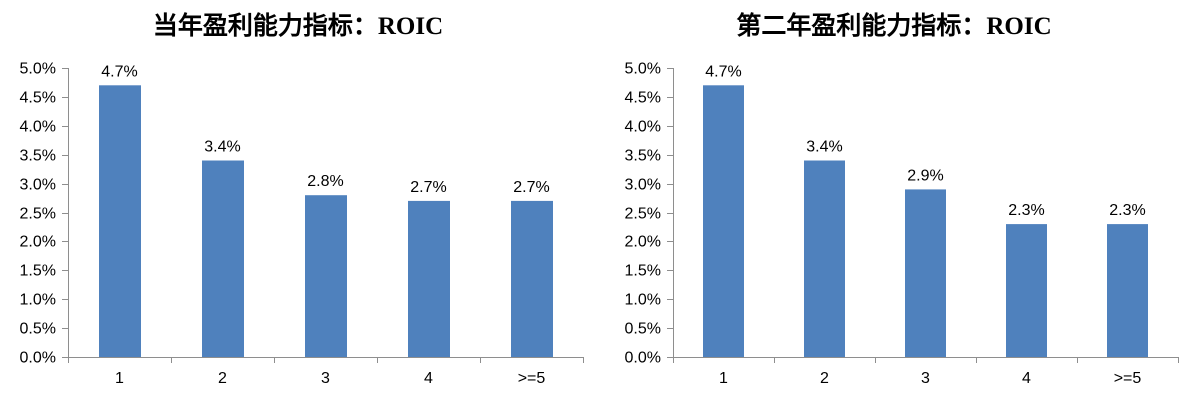  I want to click on bar-value-label: 2.8%, so click(325, 181).